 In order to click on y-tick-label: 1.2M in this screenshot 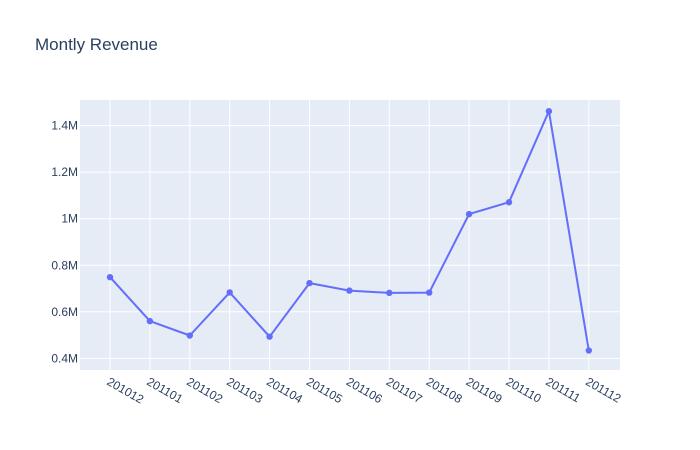, I will do `click(64, 172)`.